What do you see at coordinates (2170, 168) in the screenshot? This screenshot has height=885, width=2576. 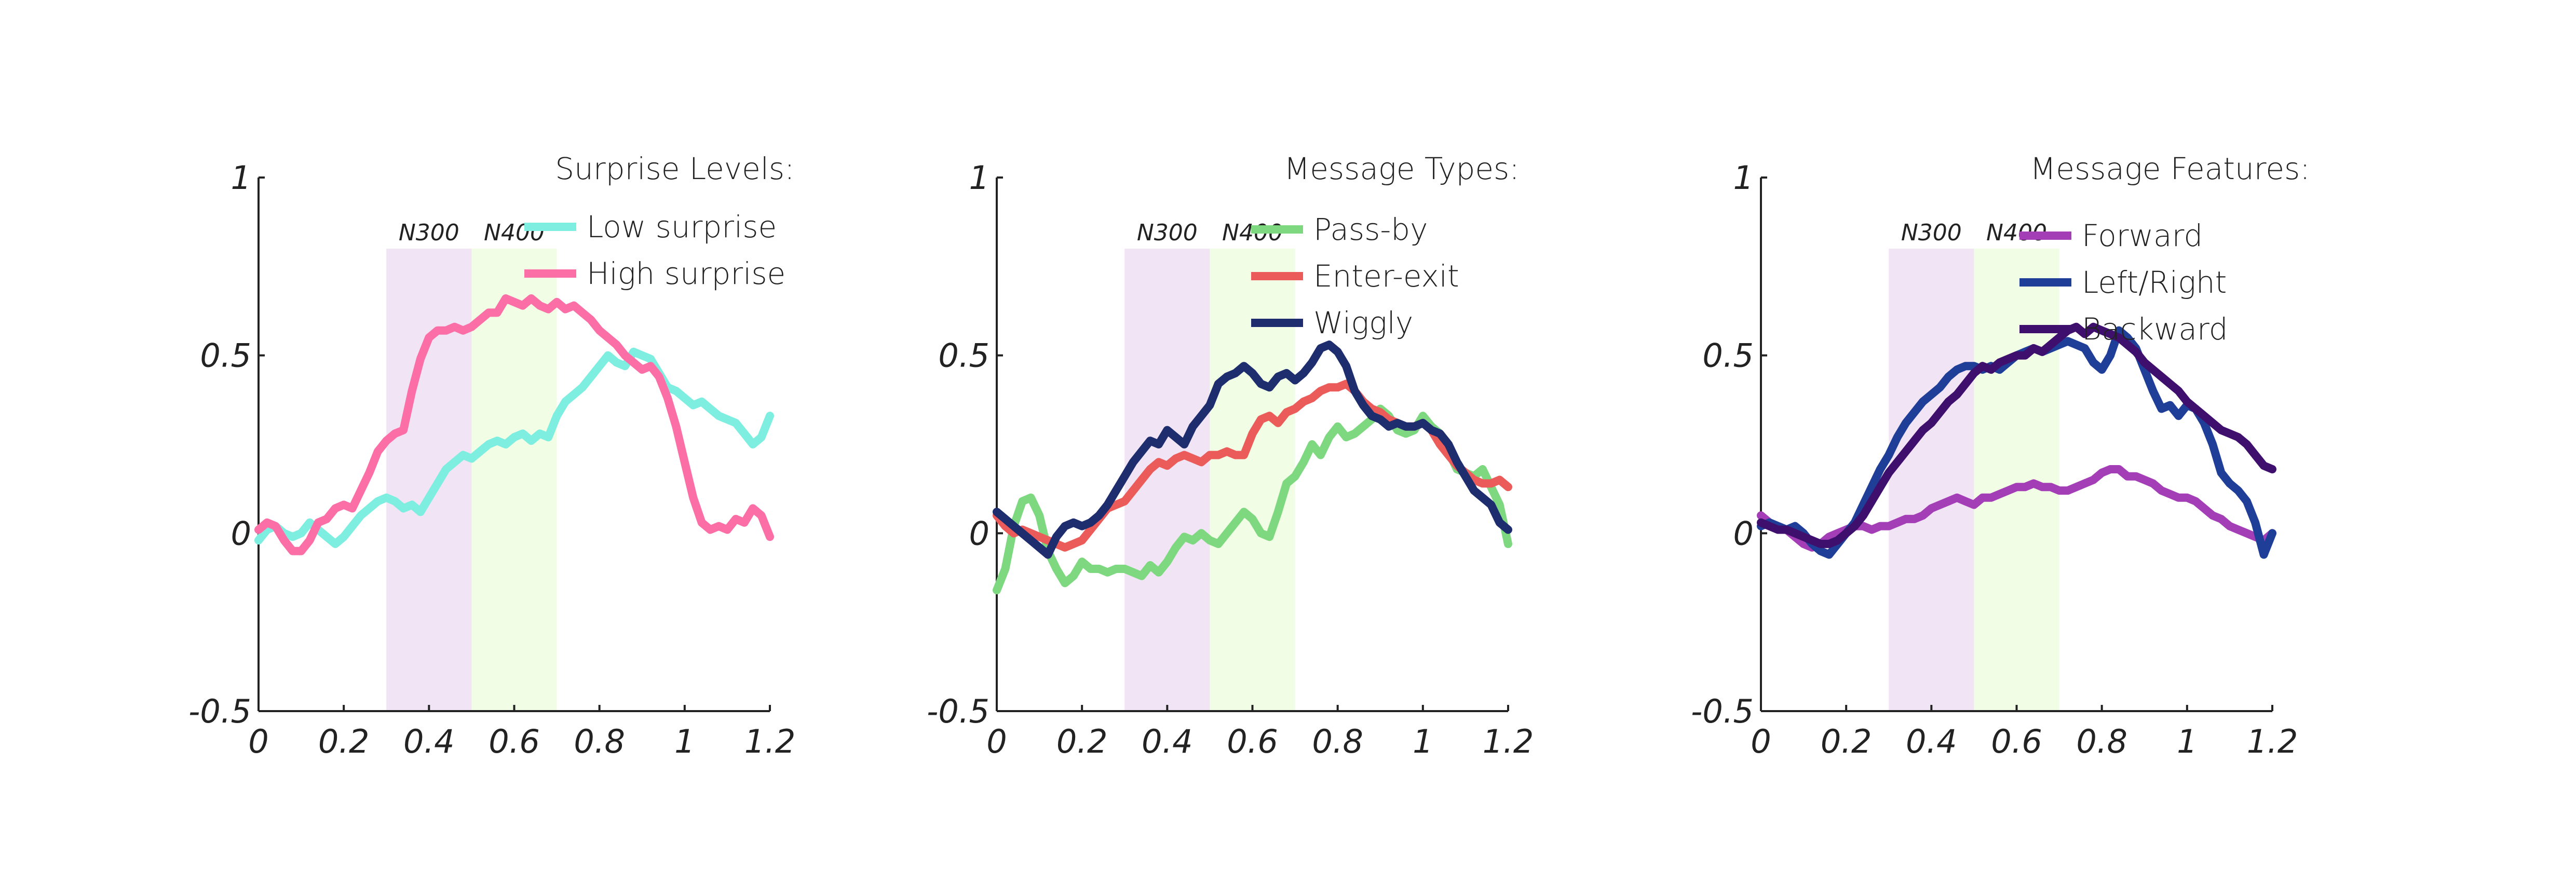 I see `legend-title: Message Features:` at bounding box center [2170, 168].